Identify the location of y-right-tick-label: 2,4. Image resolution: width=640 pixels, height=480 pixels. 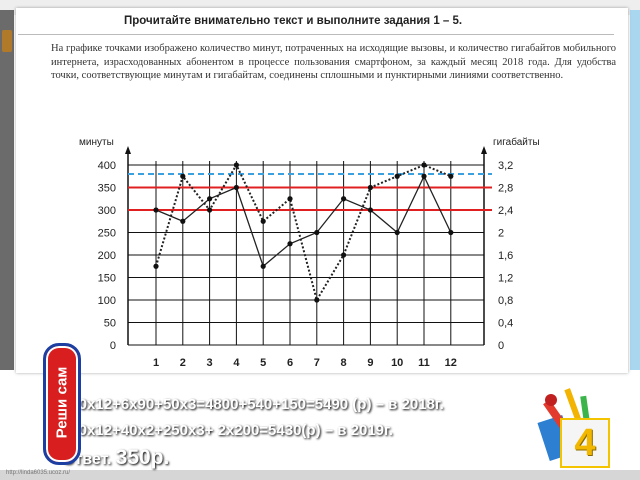
(505, 211).